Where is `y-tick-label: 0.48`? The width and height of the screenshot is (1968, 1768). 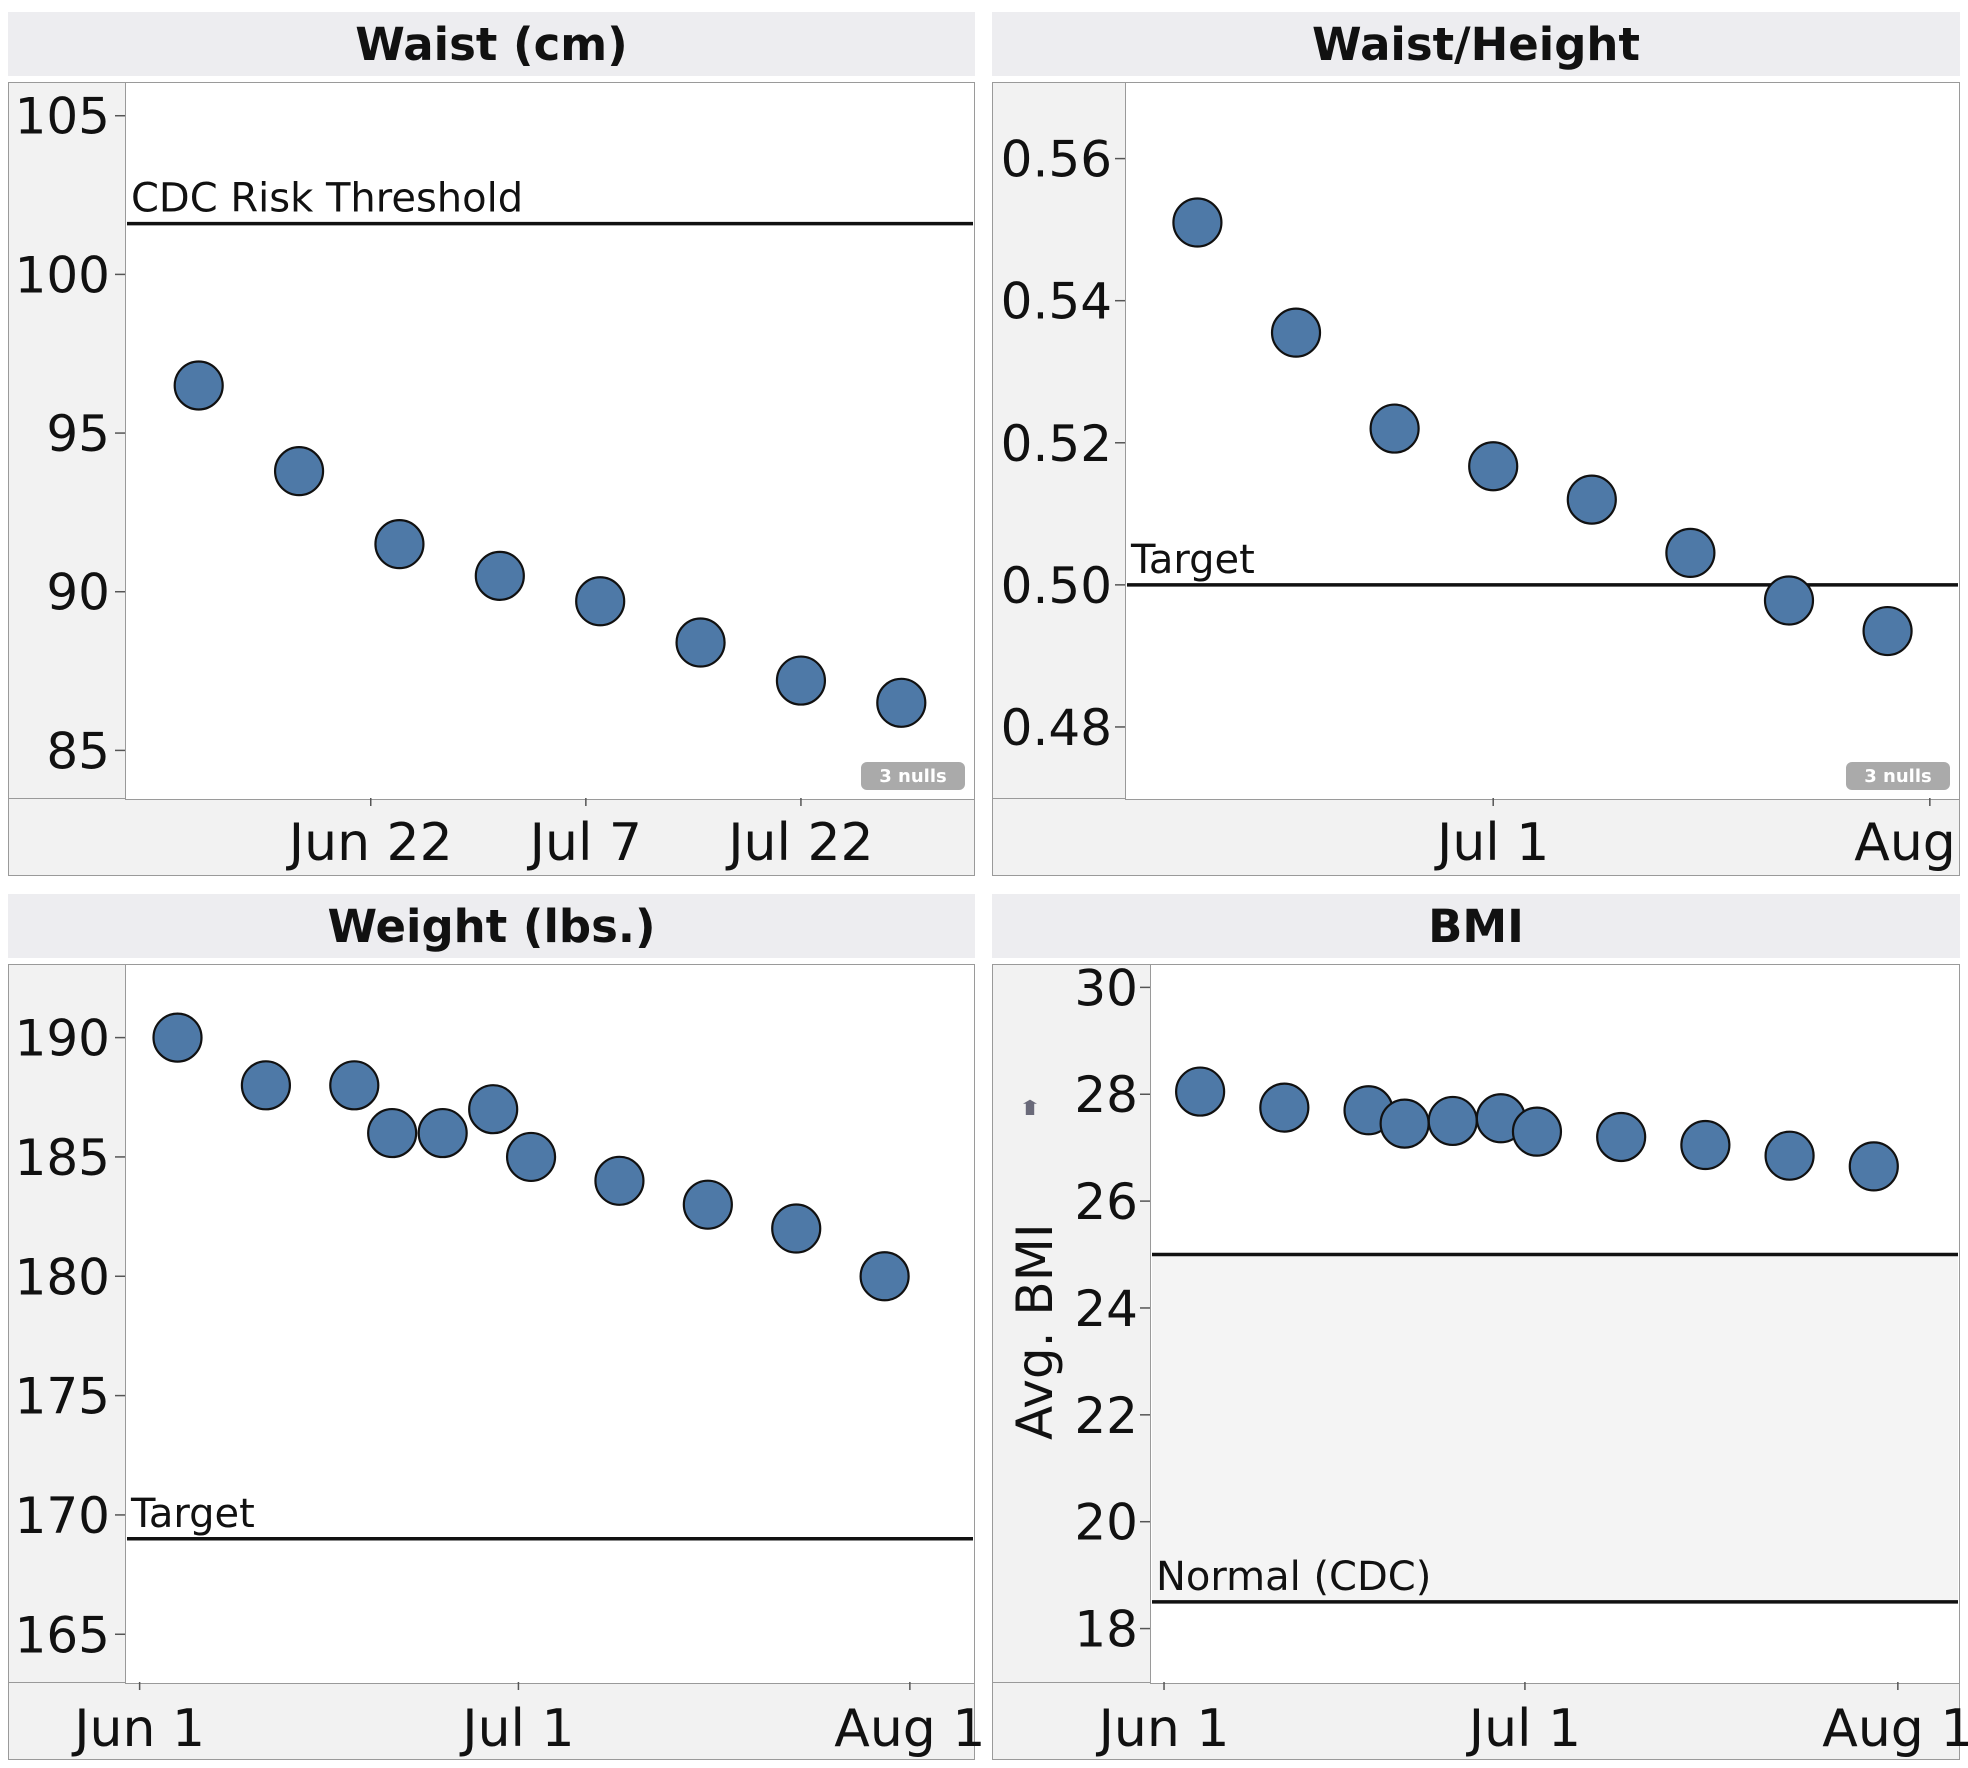 y-tick-label: 0.48 is located at coordinates (1056, 728).